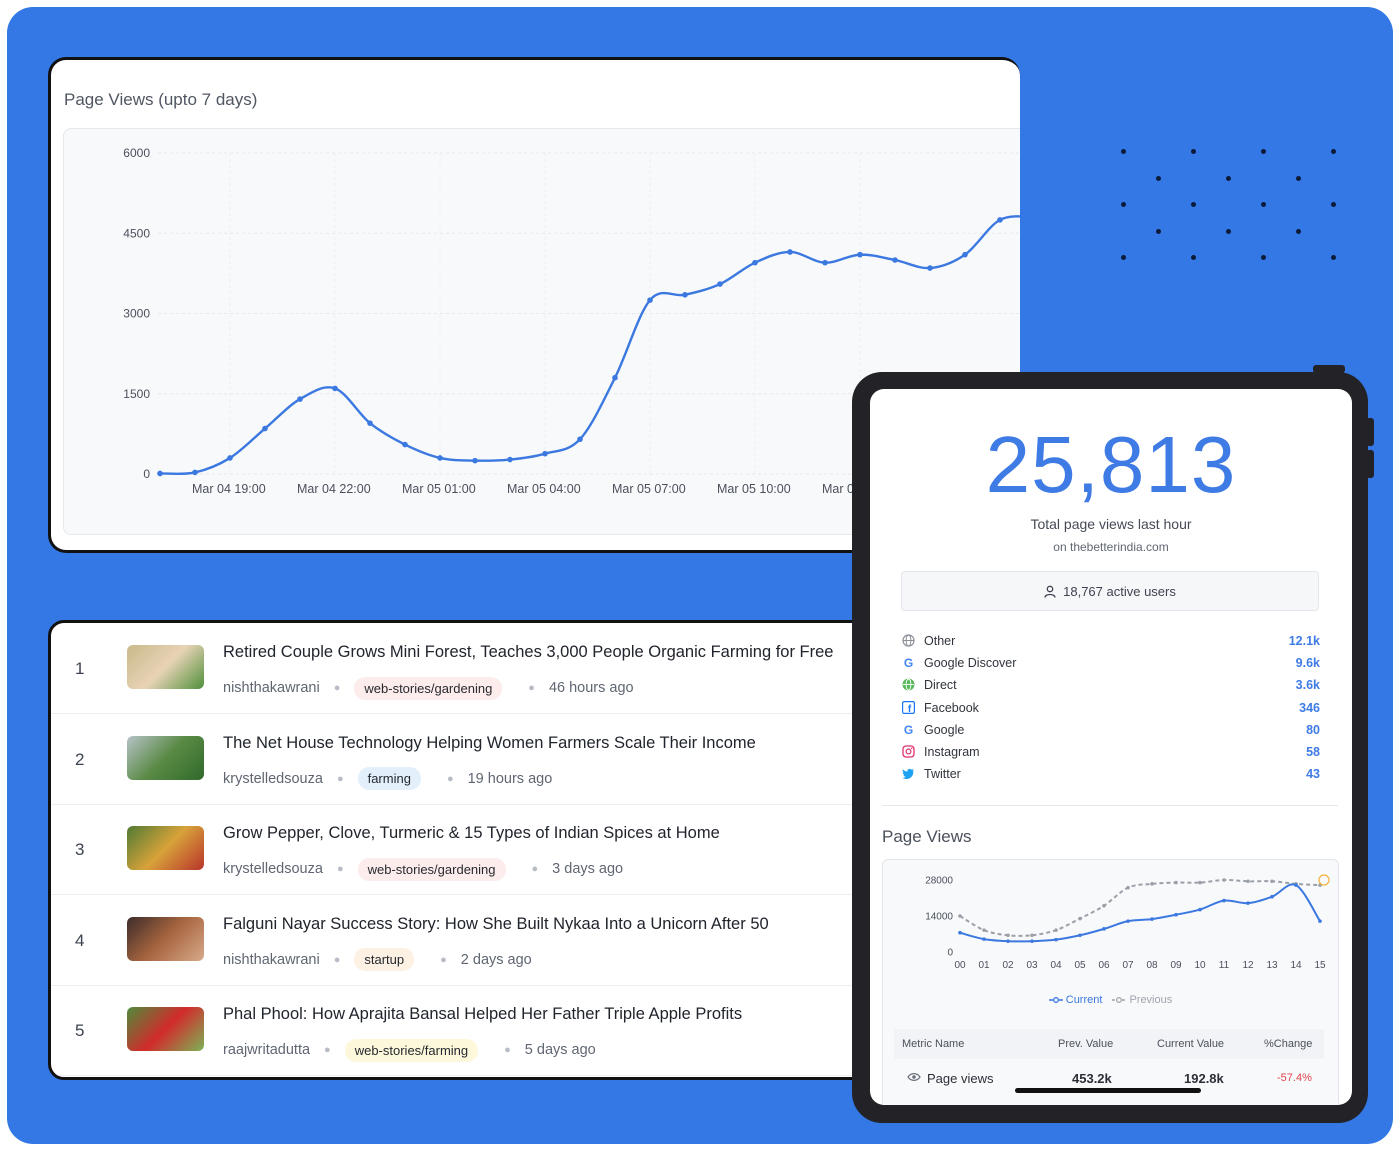 The image size is (1400, 1150). Describe the element at coordinates (1111, 775) in the screenshot. I see `traffic-source-row: Twitter 43` at that location.